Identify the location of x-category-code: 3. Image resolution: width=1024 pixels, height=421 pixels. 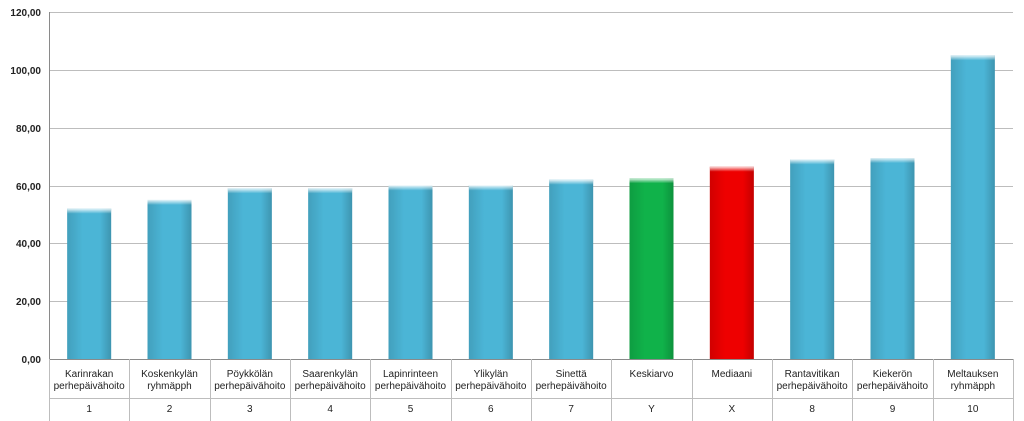
(250, 409).